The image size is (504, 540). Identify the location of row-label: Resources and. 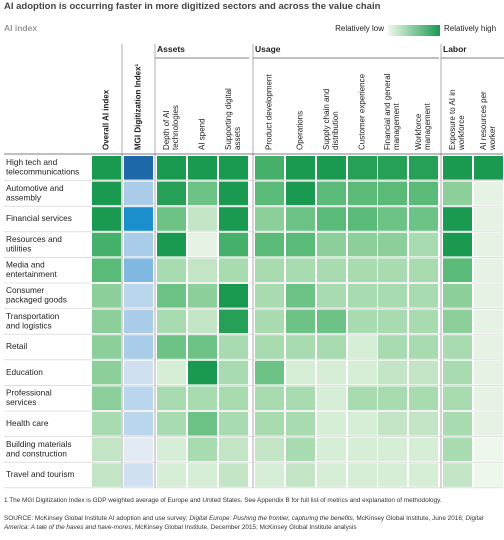
(34, 239).